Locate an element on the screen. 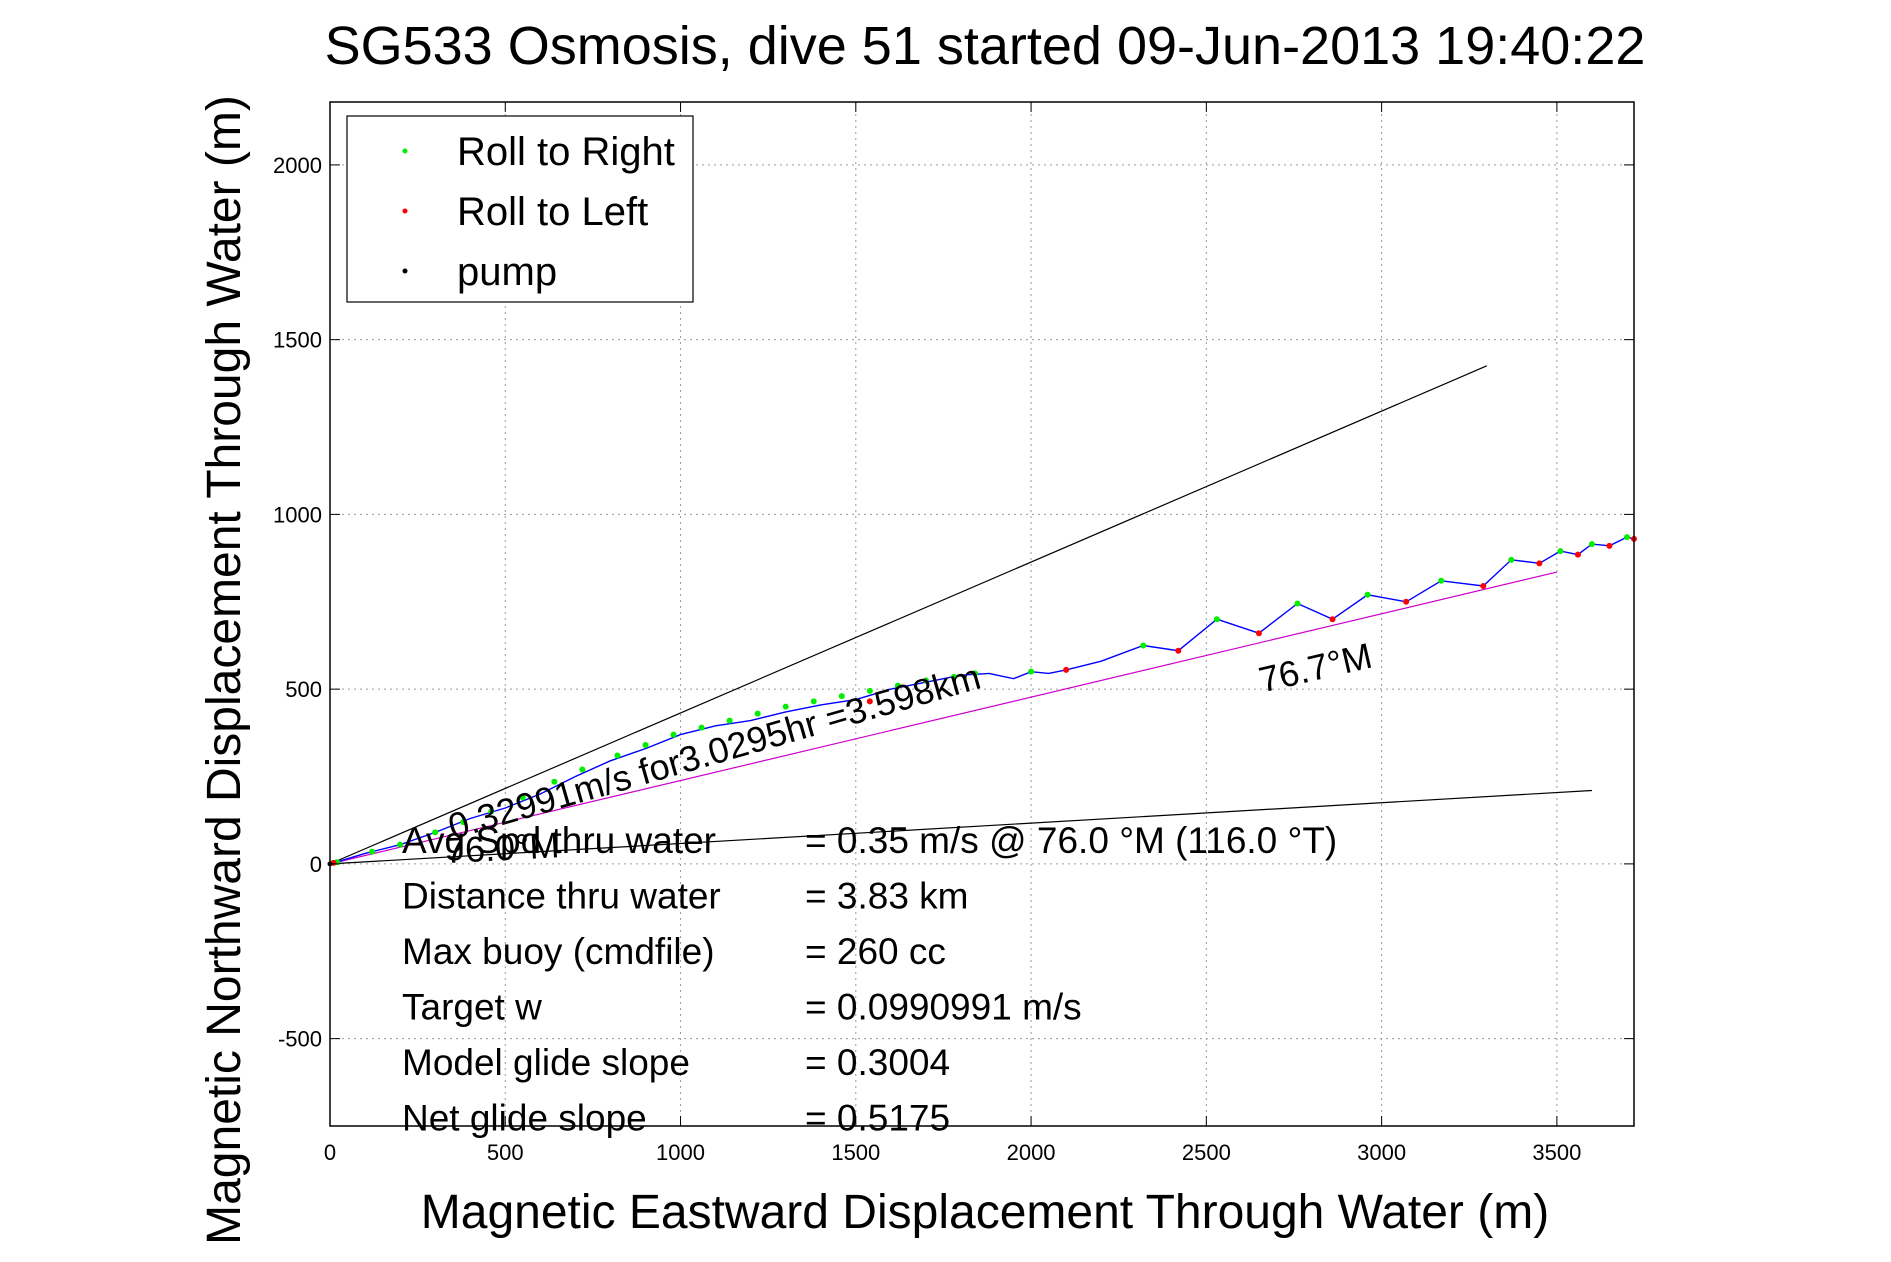  y-tick-label: -500 is located at coordinates (300, 1039).